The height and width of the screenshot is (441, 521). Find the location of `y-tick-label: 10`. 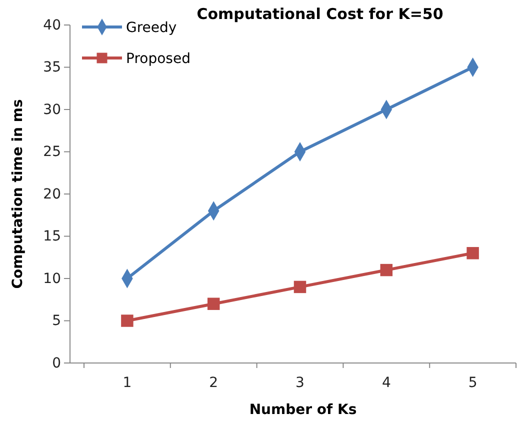

y-tick-label: 10 is located at coordinates (52, 278).